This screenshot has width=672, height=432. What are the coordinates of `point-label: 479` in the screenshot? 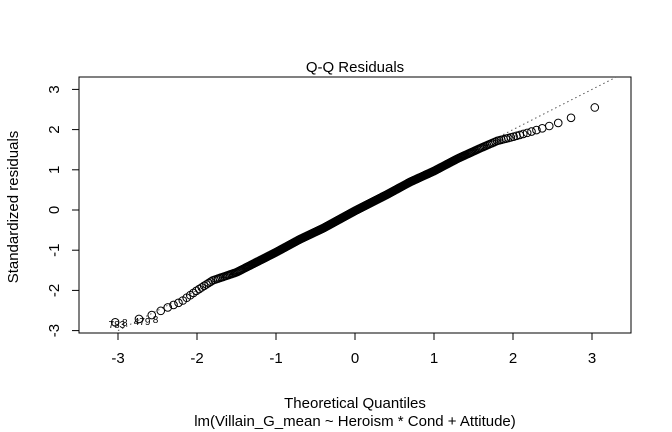 It's located at (142, 322).